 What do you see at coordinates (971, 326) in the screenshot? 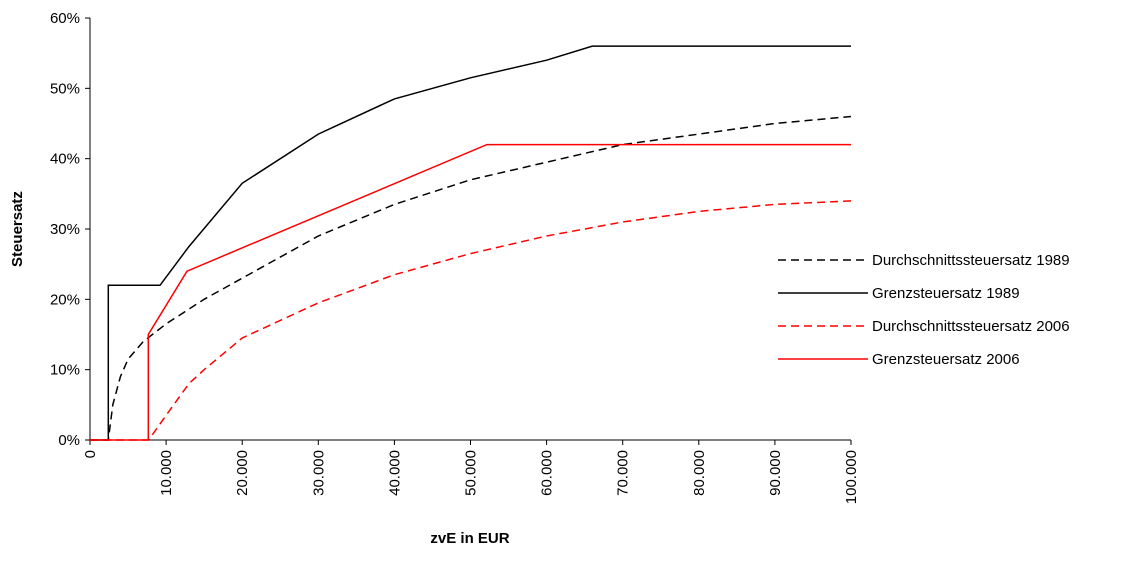
I see `legend-label: Durchschnittssteuersatz 2006` at bounding box center [971, 326].